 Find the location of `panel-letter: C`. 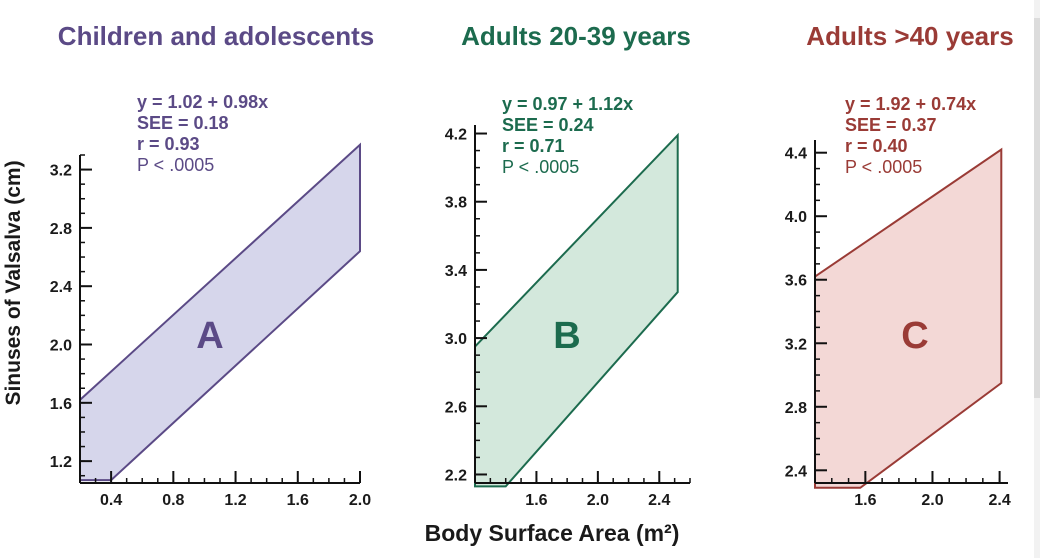

panel-letter: C is located at coordinates (914, 336).